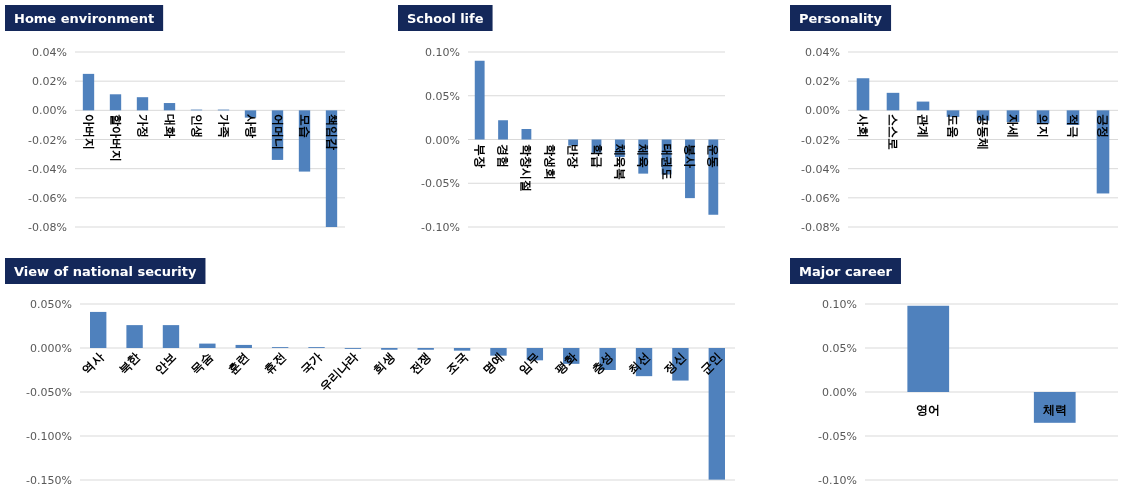  Describe the element at coordinates (1043, 126) in the screenshot. I see `x-tick-label: 의지` at that location.